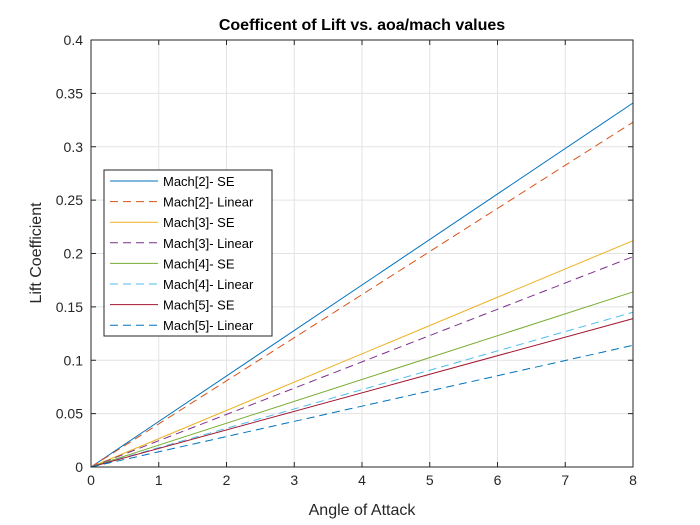 The width and height of the screenshot is (700, 525). What do you see at coordinates (208, 284) in the screenshot?
I see `legend-label: Mach[4]- Linear` at bounding box center [208, 284].